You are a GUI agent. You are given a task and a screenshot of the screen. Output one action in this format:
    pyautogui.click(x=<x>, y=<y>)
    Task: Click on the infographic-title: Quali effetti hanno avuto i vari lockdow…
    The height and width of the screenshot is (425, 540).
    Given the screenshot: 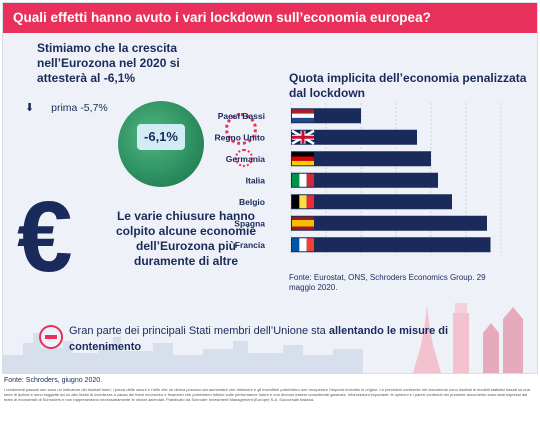 What is the action you would take?
    pyautogui.click(x=222, y=17)
    